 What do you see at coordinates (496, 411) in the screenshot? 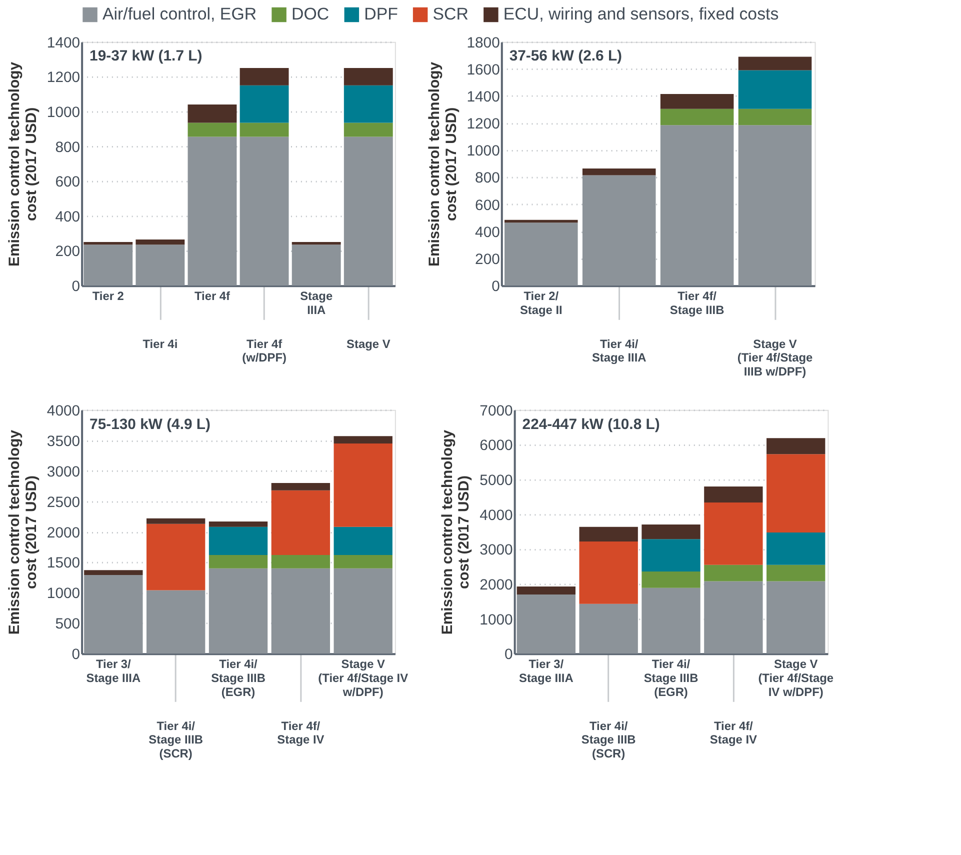
I see `y-tick-label: 7000` at bounding box center [496, 411].